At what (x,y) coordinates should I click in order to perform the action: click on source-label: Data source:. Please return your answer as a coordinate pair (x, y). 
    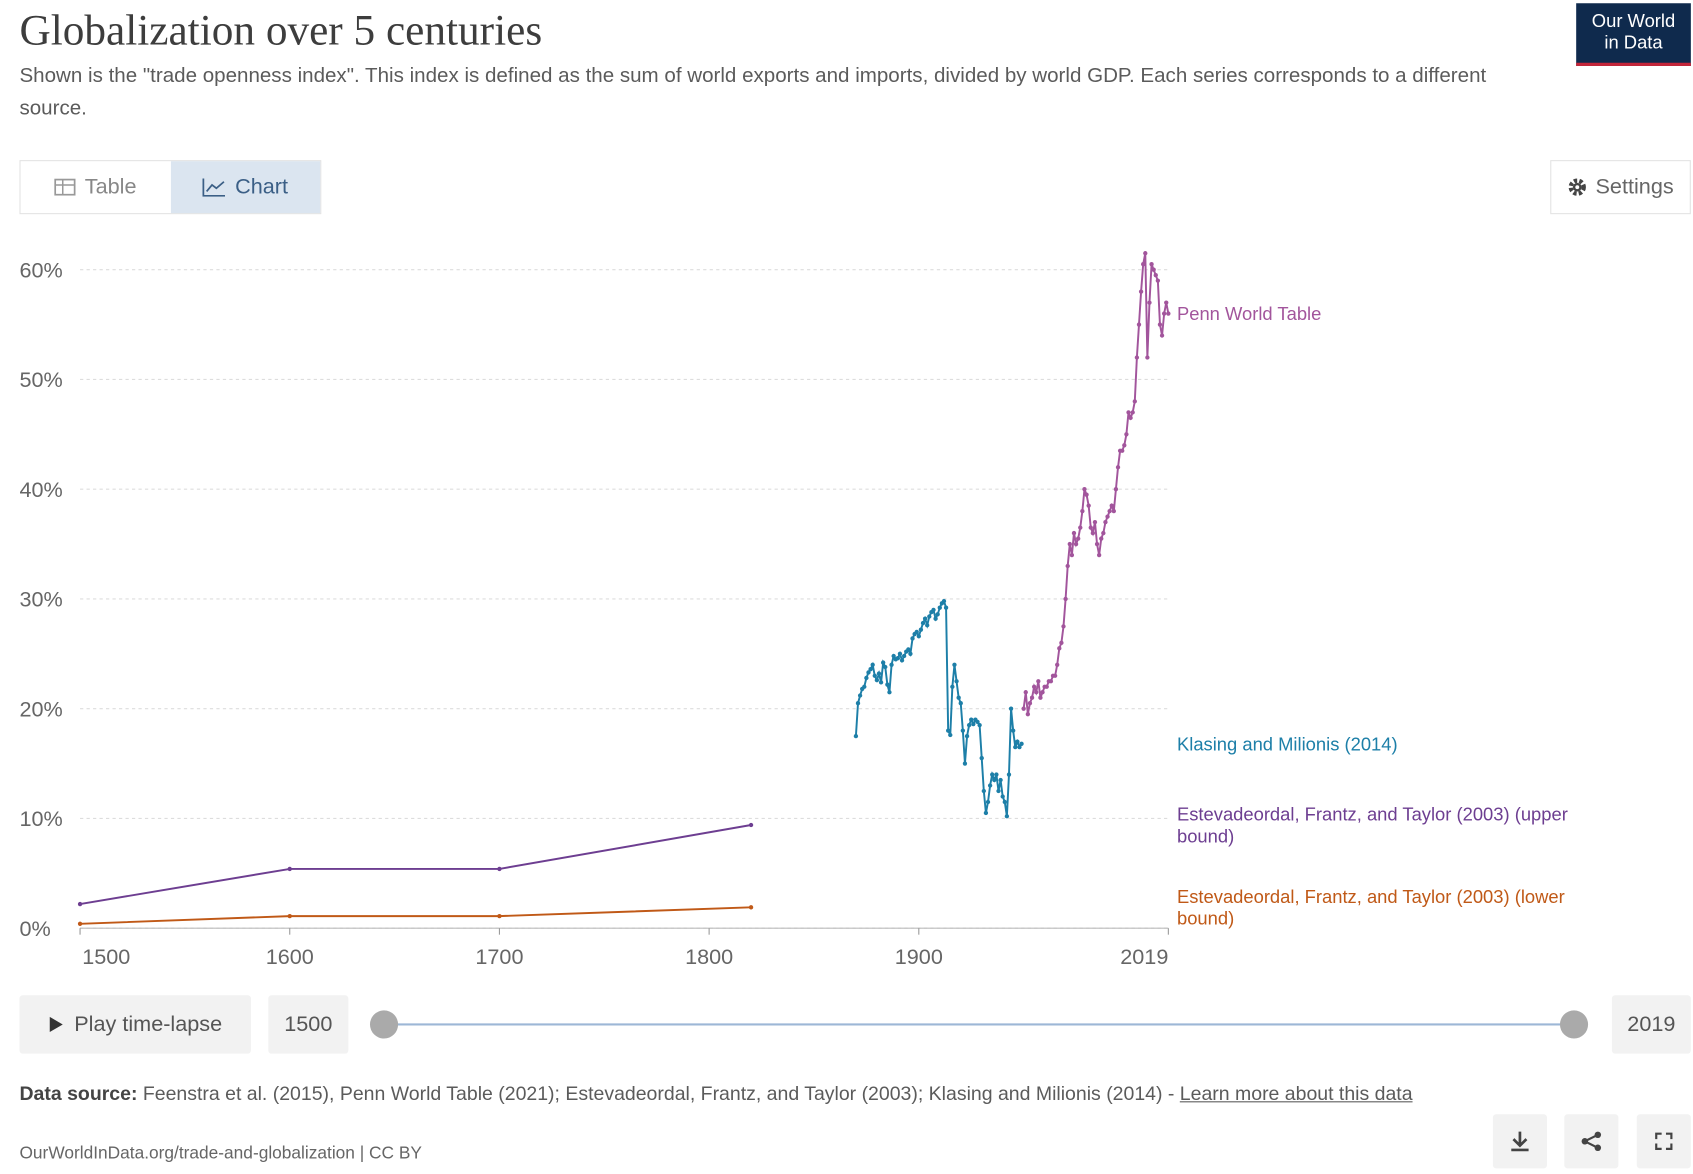
    Looking at the image, I should click on (78, 1093).